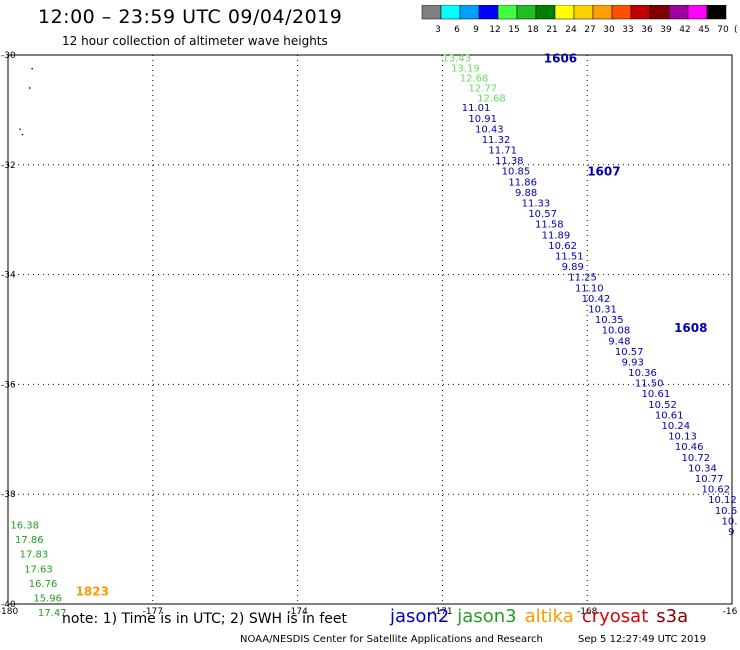 Image resolution: width=740 pixels, height=650 pixels. I want to click on wave-height-value: 10.6, so click(726, 511).